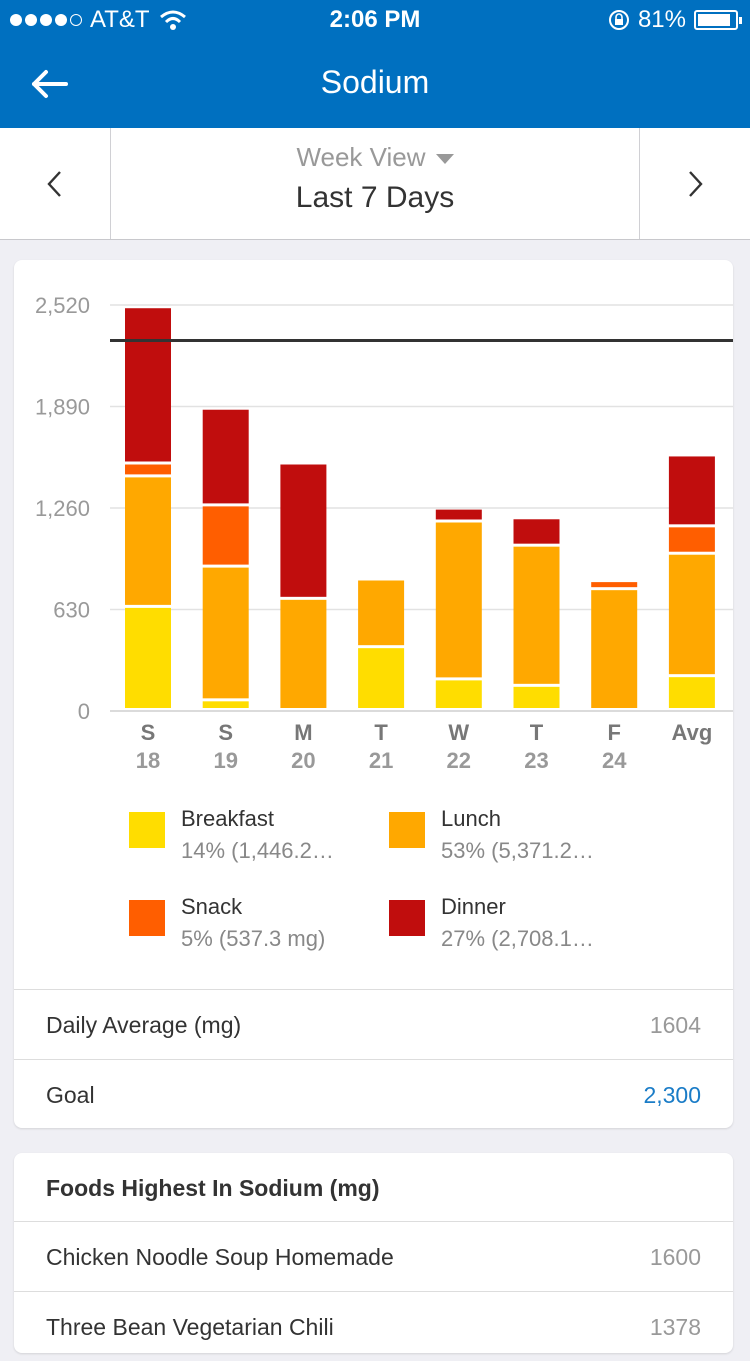  What do you see at coordinates (144, 1025) in the screenshot?
I see `daily-average-label: Daily Average (mg)` at bounding box center [144, 1025].